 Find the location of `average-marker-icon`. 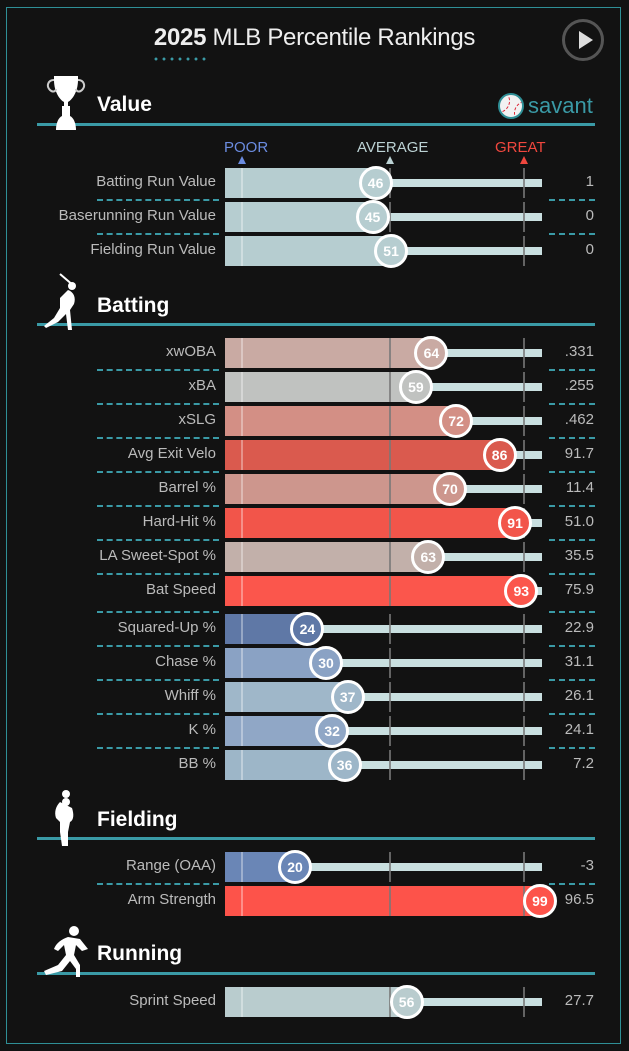

average-marker-icon is located at coordinates (390, 160).